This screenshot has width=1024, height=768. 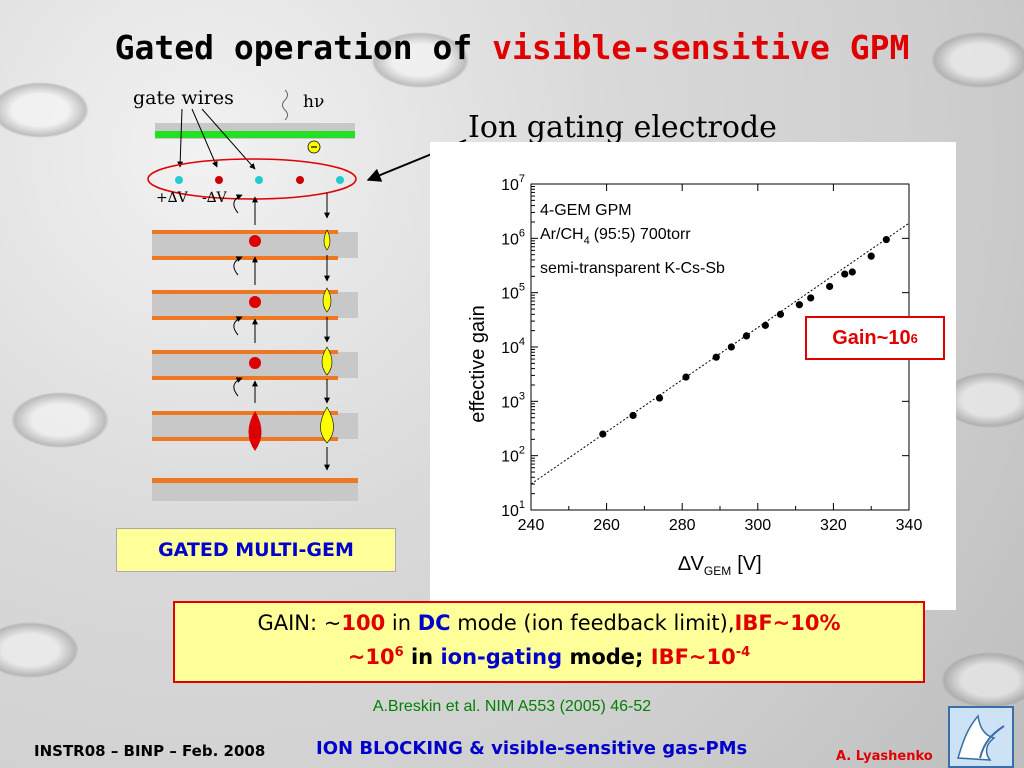 What do you see at coordinates (871, 337) in the screenshot?
I see `gain-annotation-text: Gain~10` at bounding box center [871, 337].